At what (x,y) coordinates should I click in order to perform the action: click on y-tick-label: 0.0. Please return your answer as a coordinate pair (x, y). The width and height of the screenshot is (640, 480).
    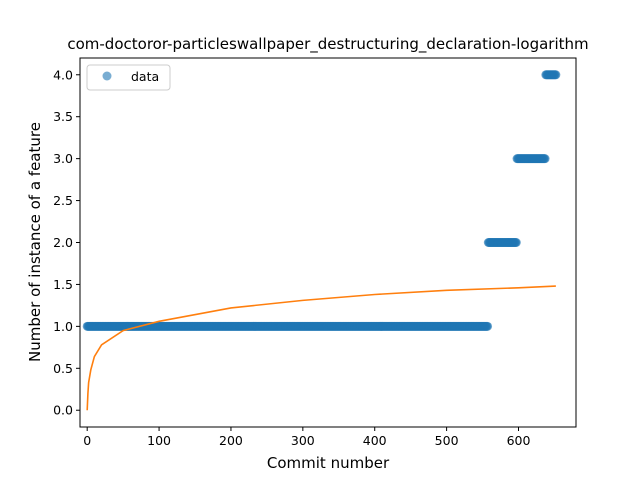
    Looking at the image, I should click on (63, 410).